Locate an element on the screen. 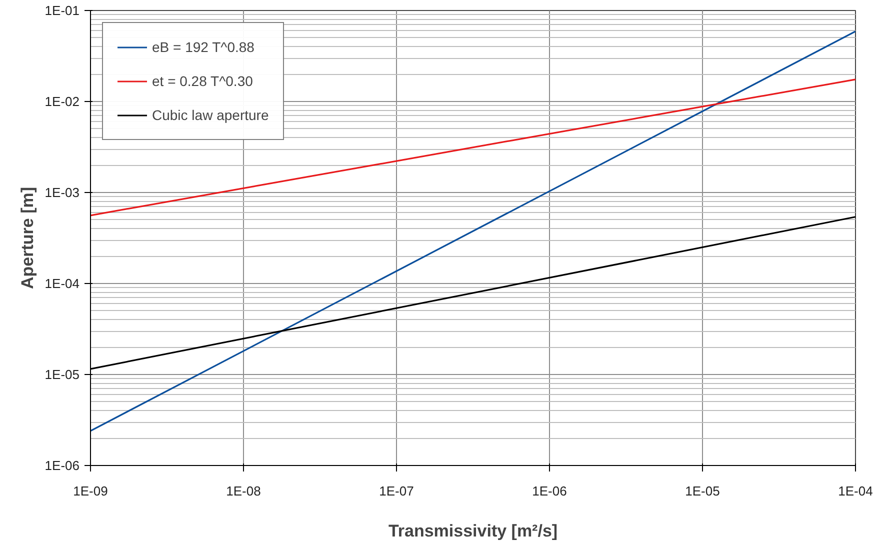 The image size is (890, 549). y-tick-label: 1E-04 is located at coordinates (62, 283).